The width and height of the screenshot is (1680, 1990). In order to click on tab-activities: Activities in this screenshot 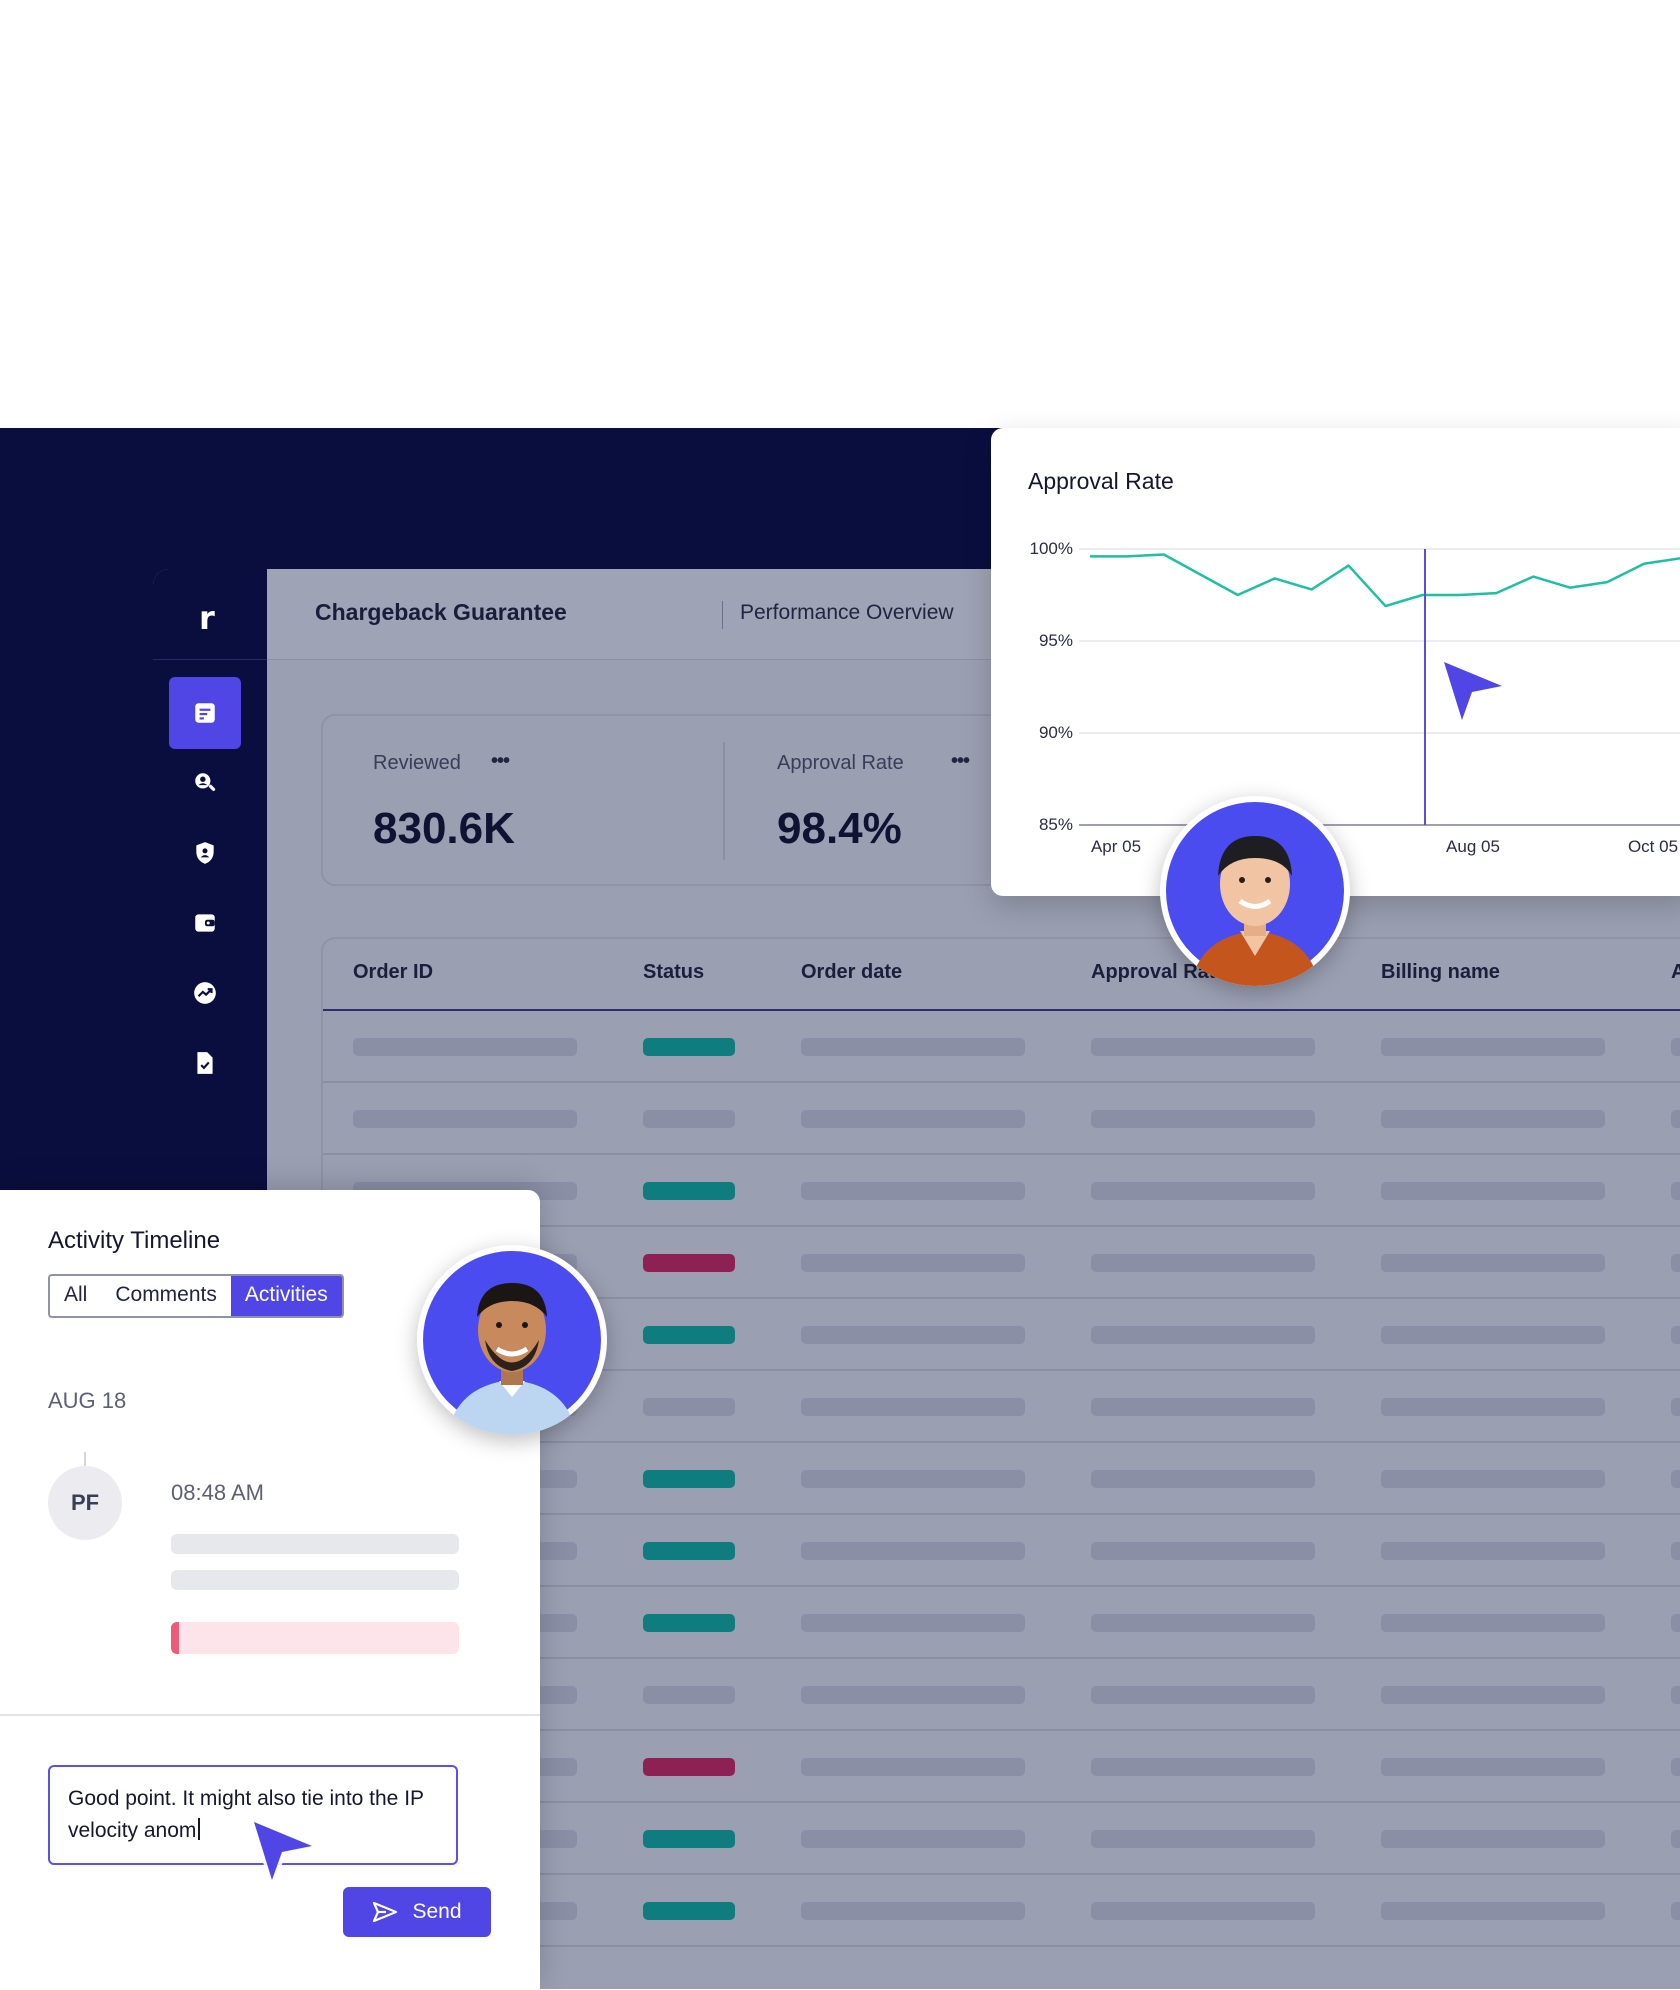, I will do `click(286, 1296)`.